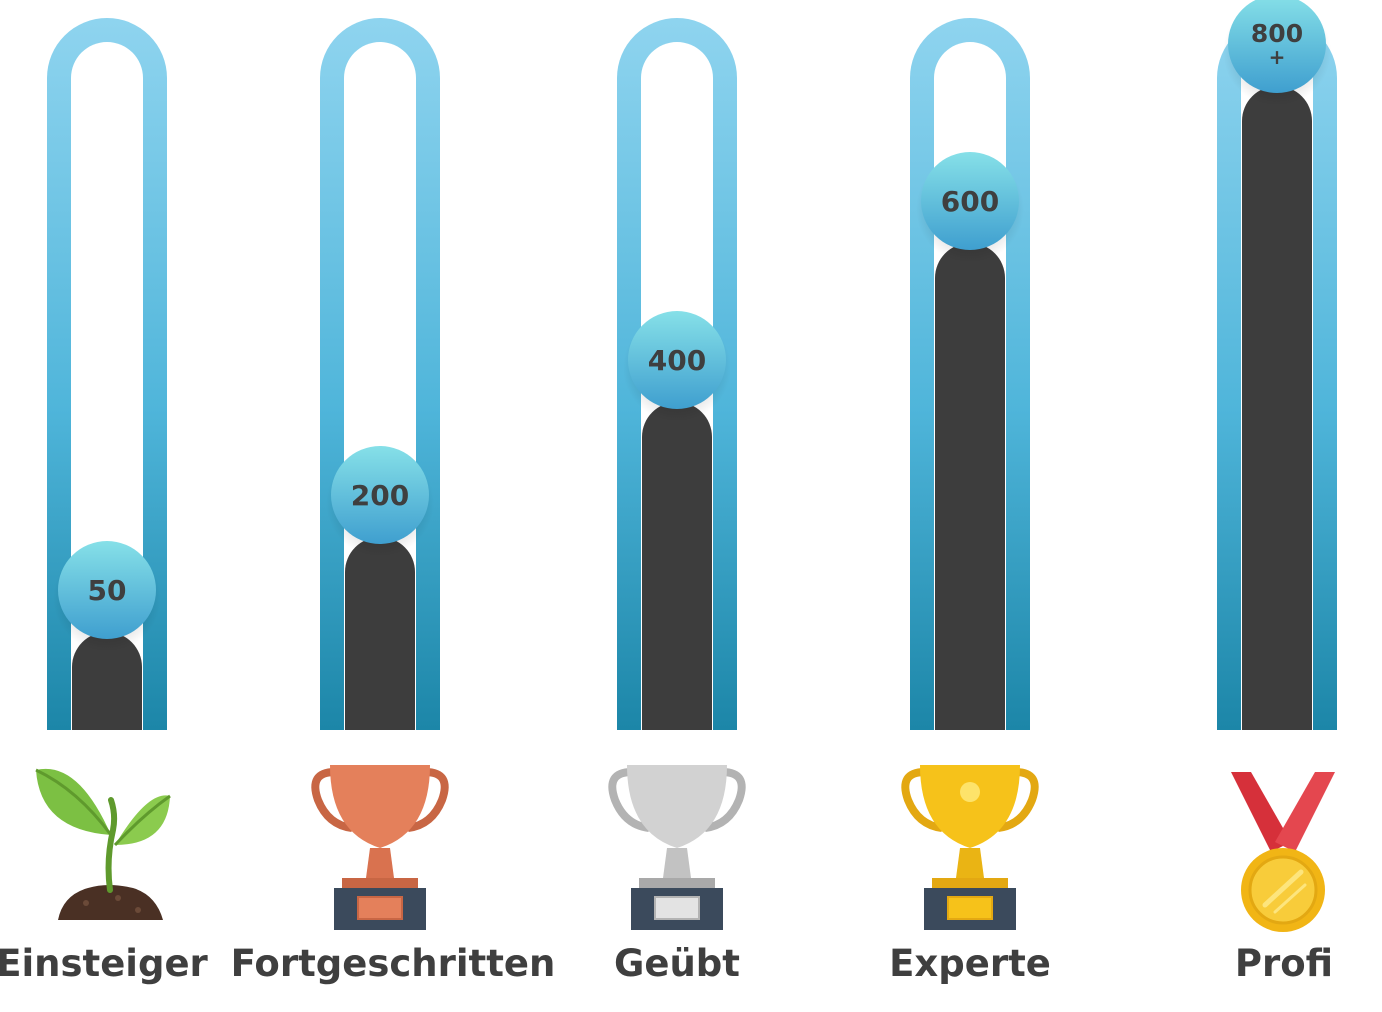 The height and width of the screenshot is (1012, 1382). Describe the element at coordinates (1277, 408) in the screenshot. I see `bar-profi` at that location.